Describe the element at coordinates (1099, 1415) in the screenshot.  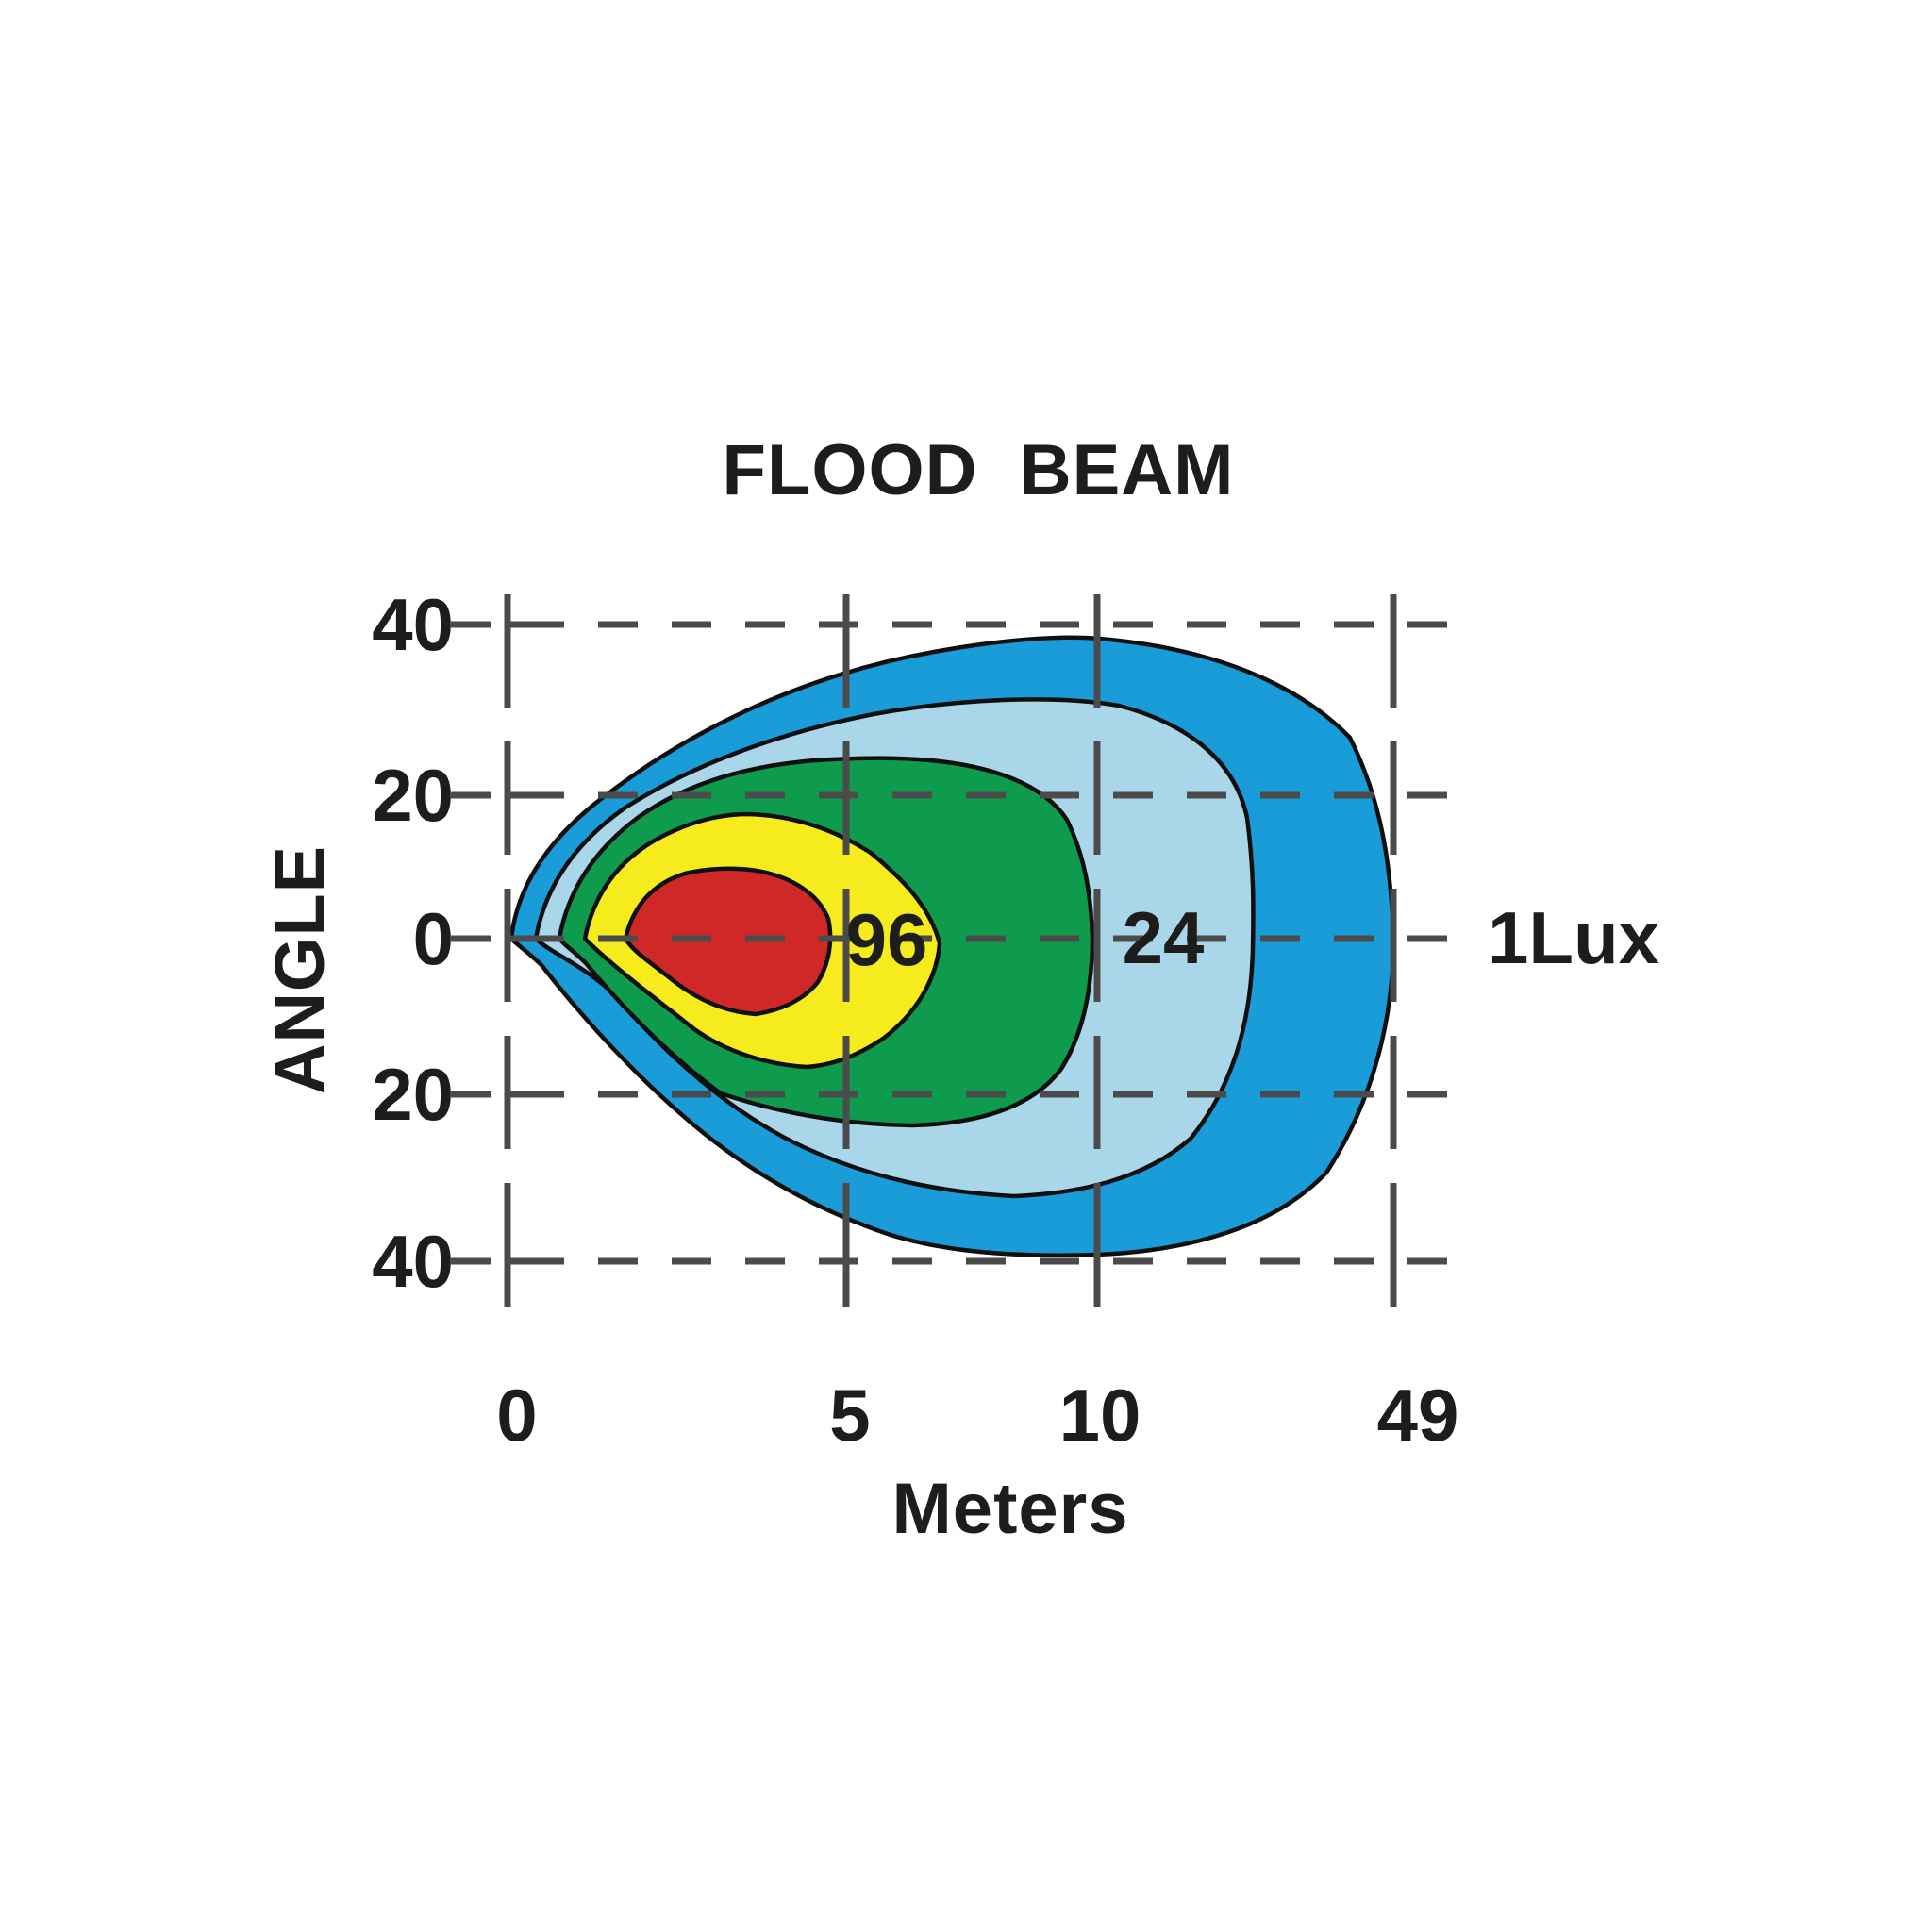
I see `x-tick-label: 10` at that location.